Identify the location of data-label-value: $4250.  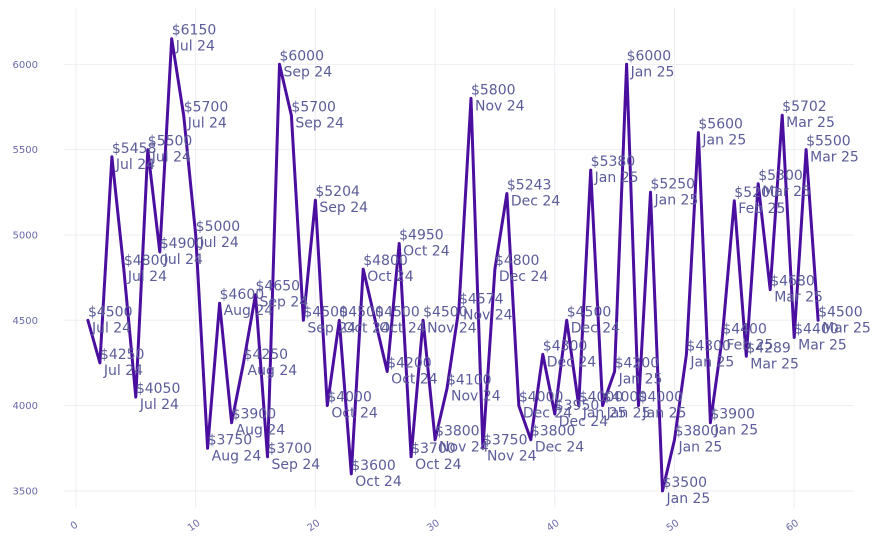
(266, 355).